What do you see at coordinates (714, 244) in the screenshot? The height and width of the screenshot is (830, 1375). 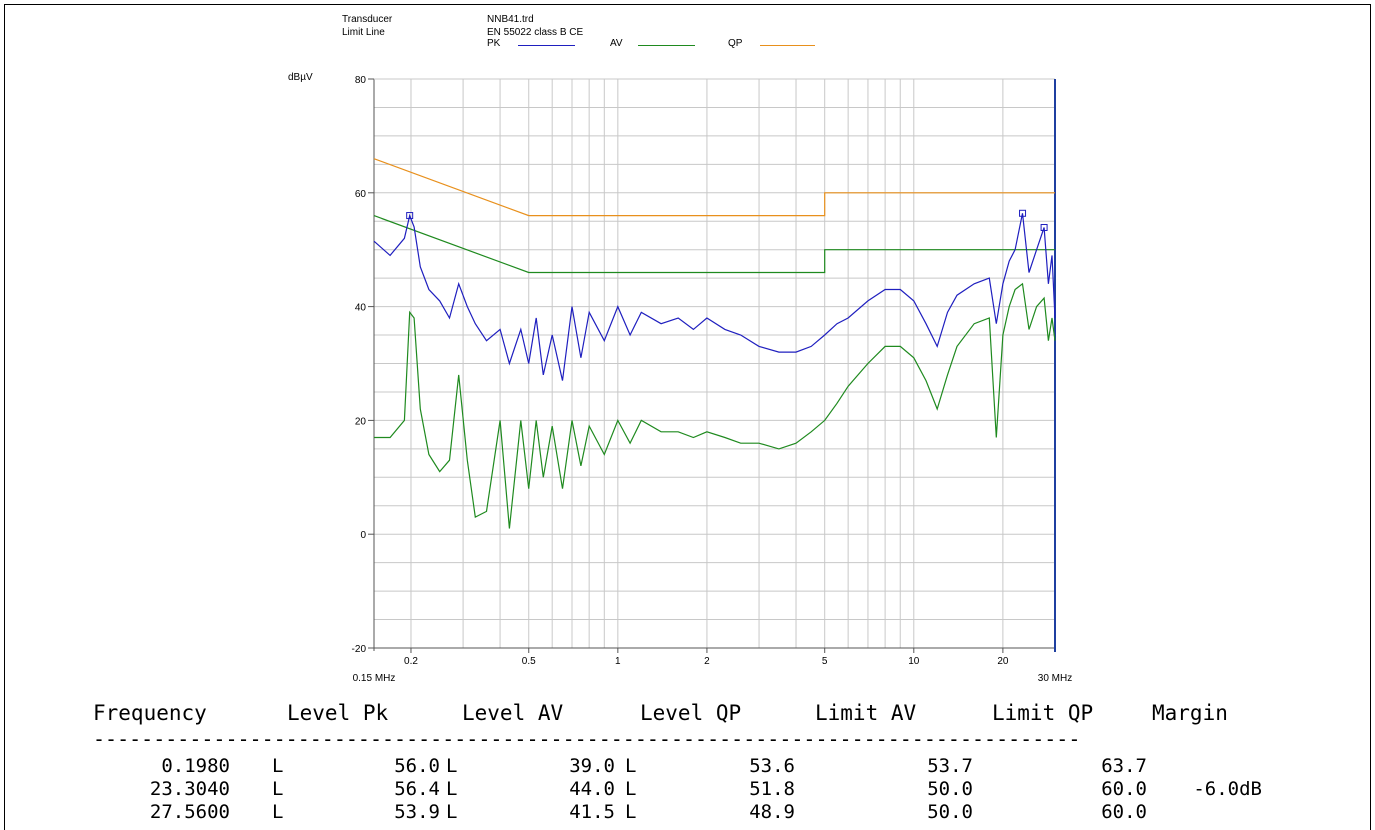 I see `series-av` at bounding box center [714, 244].